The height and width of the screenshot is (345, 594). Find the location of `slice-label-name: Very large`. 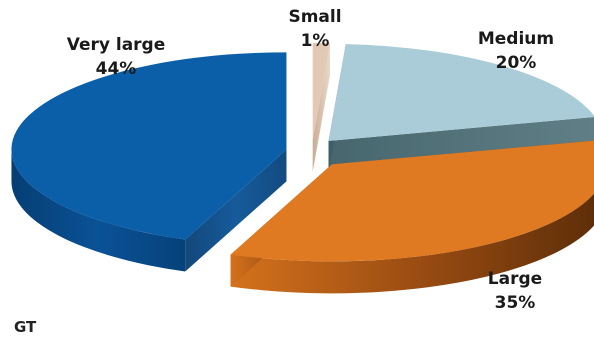

slice-label-name: Very large is located at coordinates (116, 45).